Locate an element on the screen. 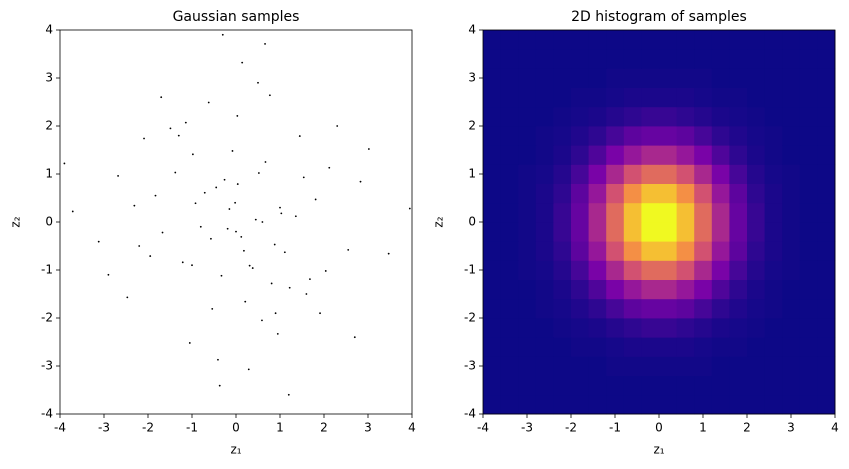 The height and width of the screenshot is (469, 849). y-tick-label: 1 is located at coordinates (49, 174).